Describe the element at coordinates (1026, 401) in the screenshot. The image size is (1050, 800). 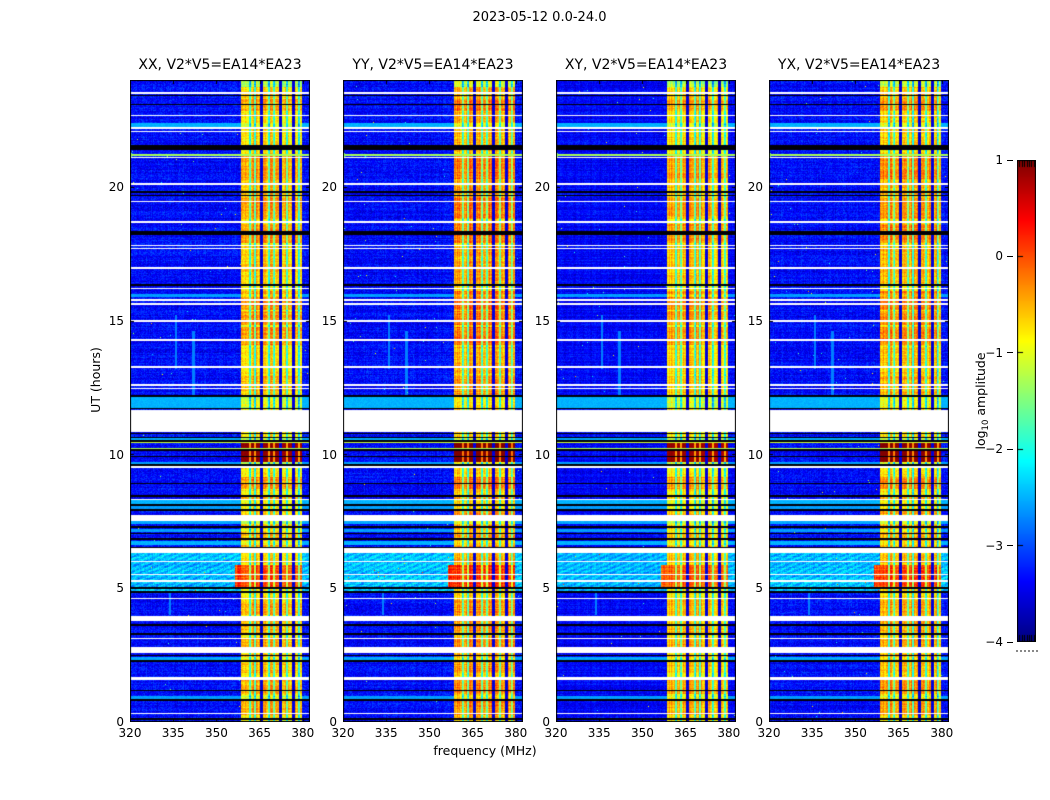
I see `colorbar-canvas` at that location.